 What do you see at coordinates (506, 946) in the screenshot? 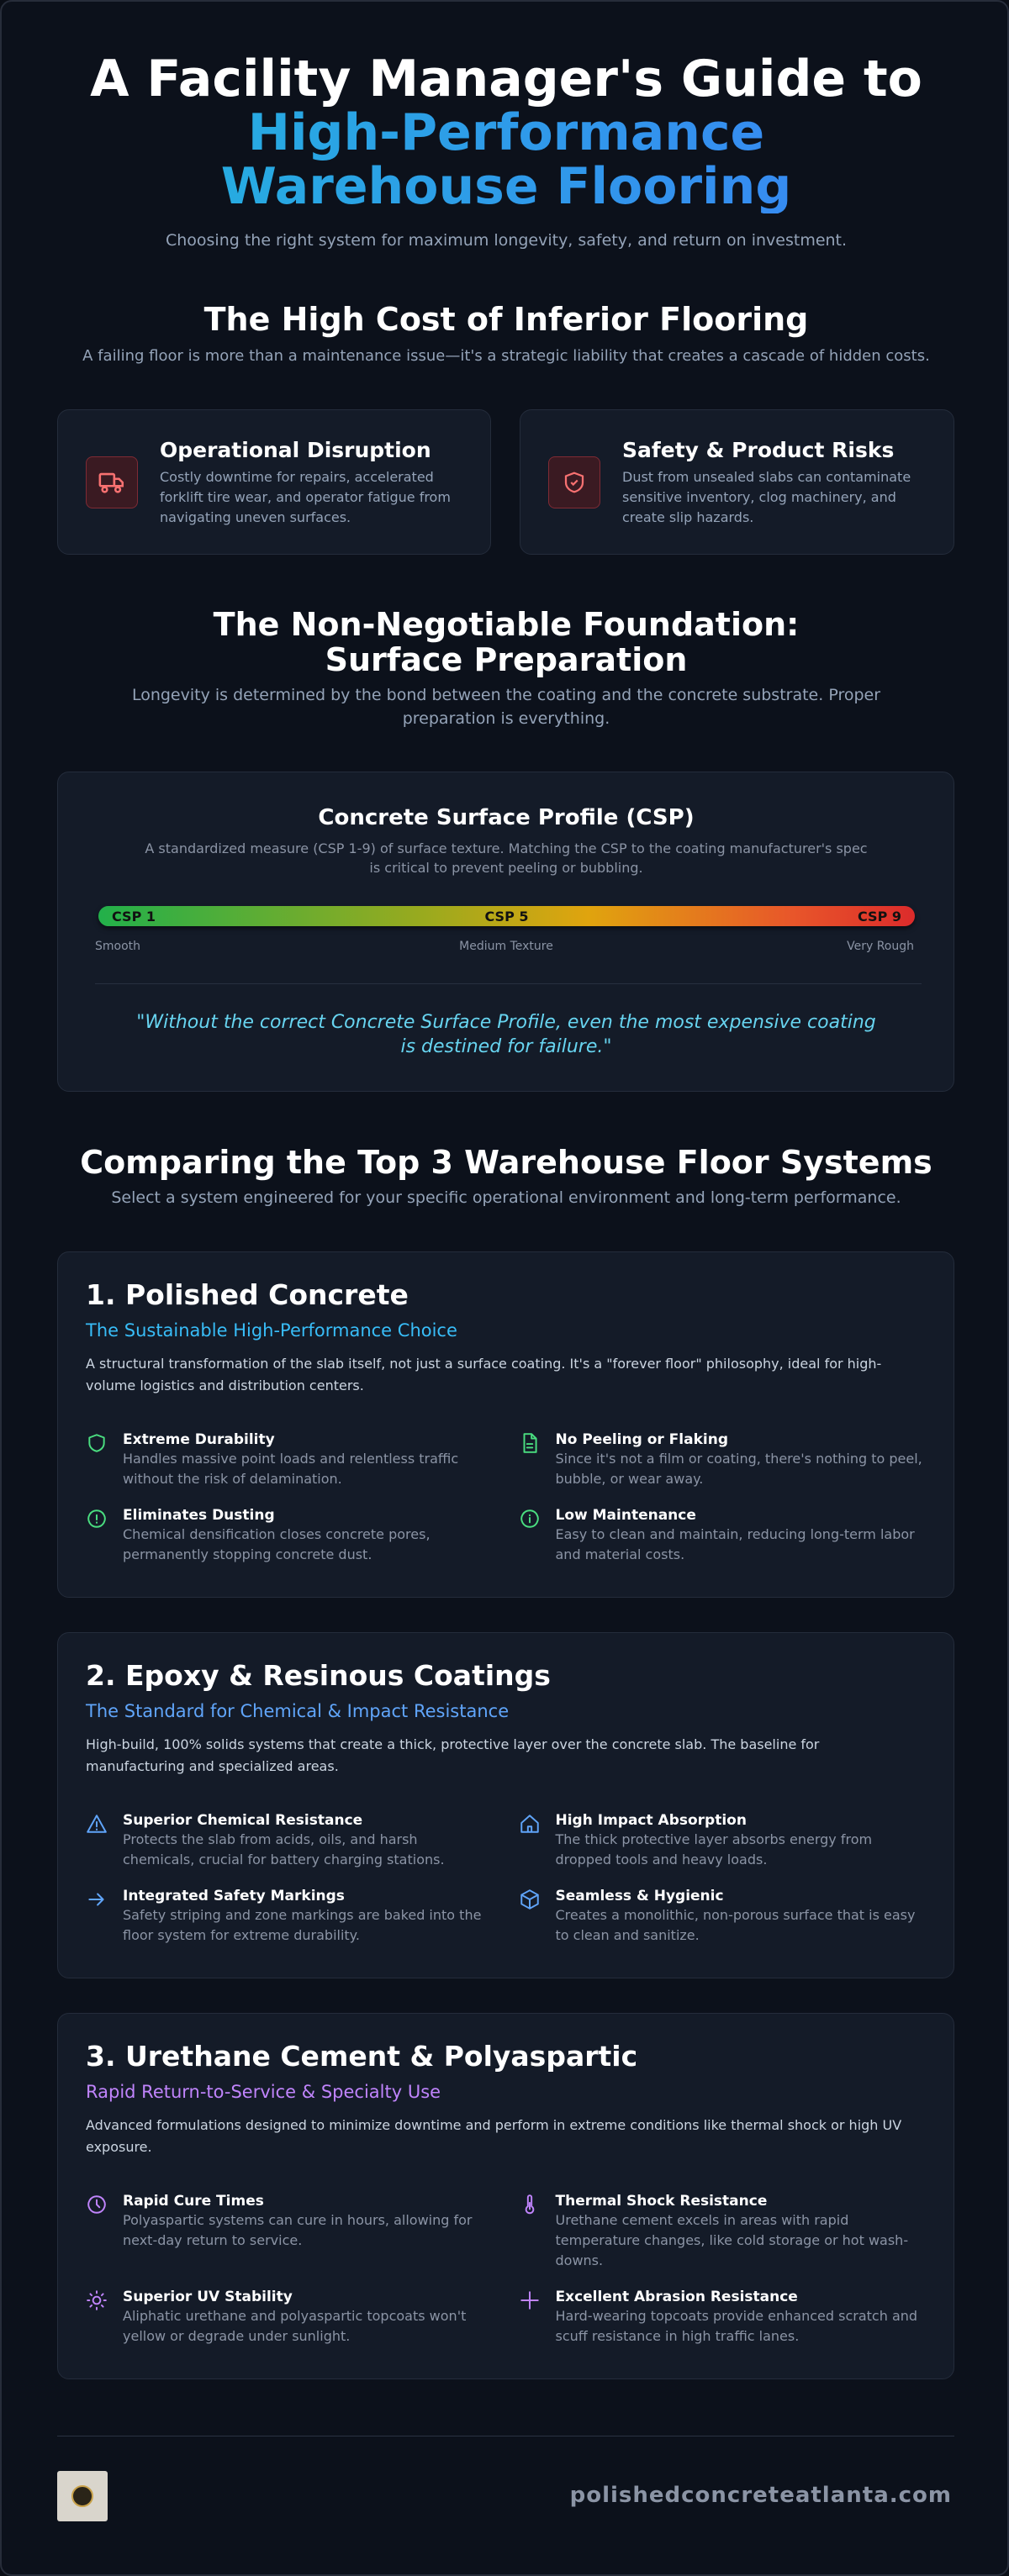
I see `texture-label: Medium Texture` at bounding box center [506, 946].